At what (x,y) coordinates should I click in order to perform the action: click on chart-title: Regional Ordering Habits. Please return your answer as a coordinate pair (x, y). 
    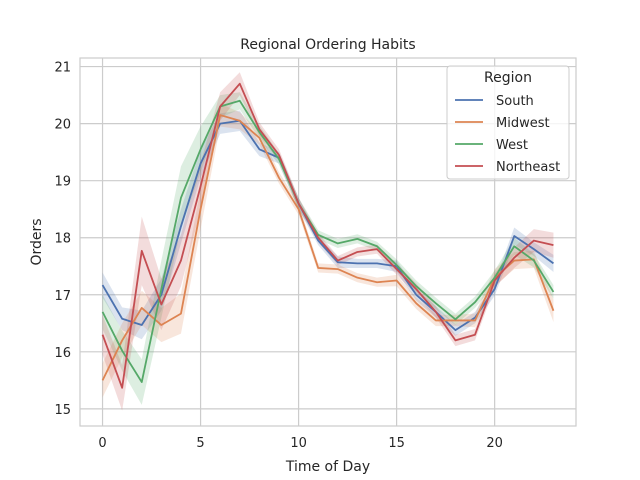
    Looking at the image, I should click on (327, 45).